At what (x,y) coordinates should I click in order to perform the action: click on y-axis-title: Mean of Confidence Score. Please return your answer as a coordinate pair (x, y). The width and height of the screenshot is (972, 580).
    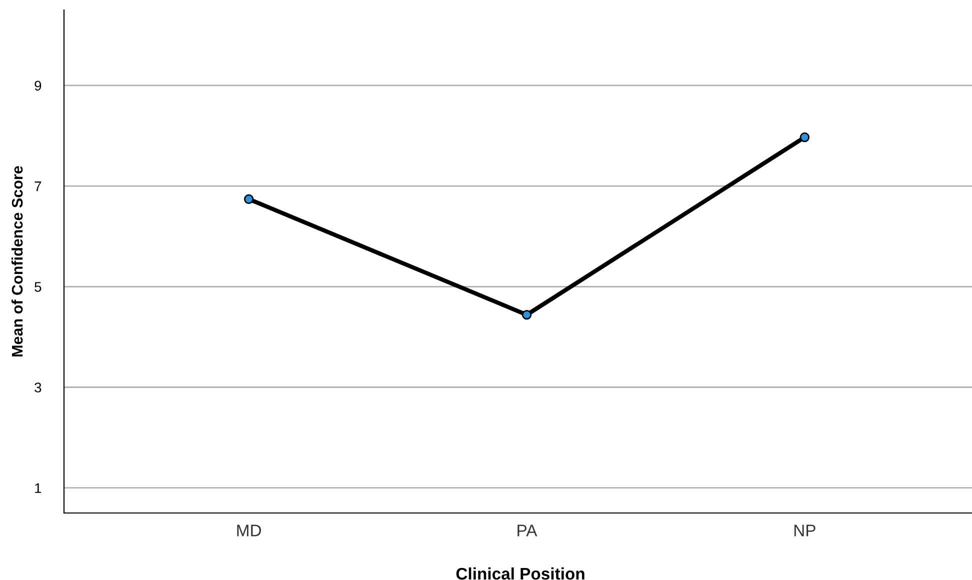
    Looking at the image, I should click on (17, 261).